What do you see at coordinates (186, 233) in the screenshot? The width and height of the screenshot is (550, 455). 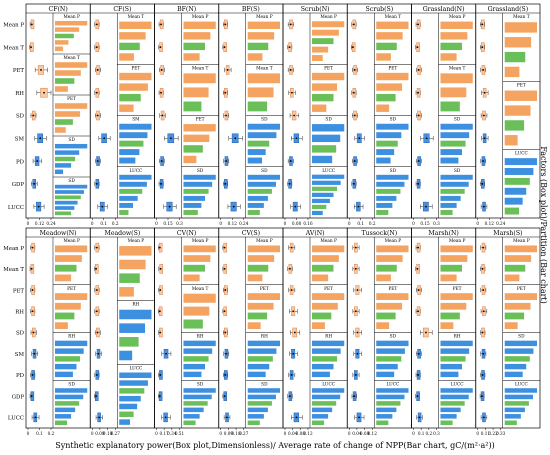 I see `panel-title: CV(N)` at bounding box center [186, 233].